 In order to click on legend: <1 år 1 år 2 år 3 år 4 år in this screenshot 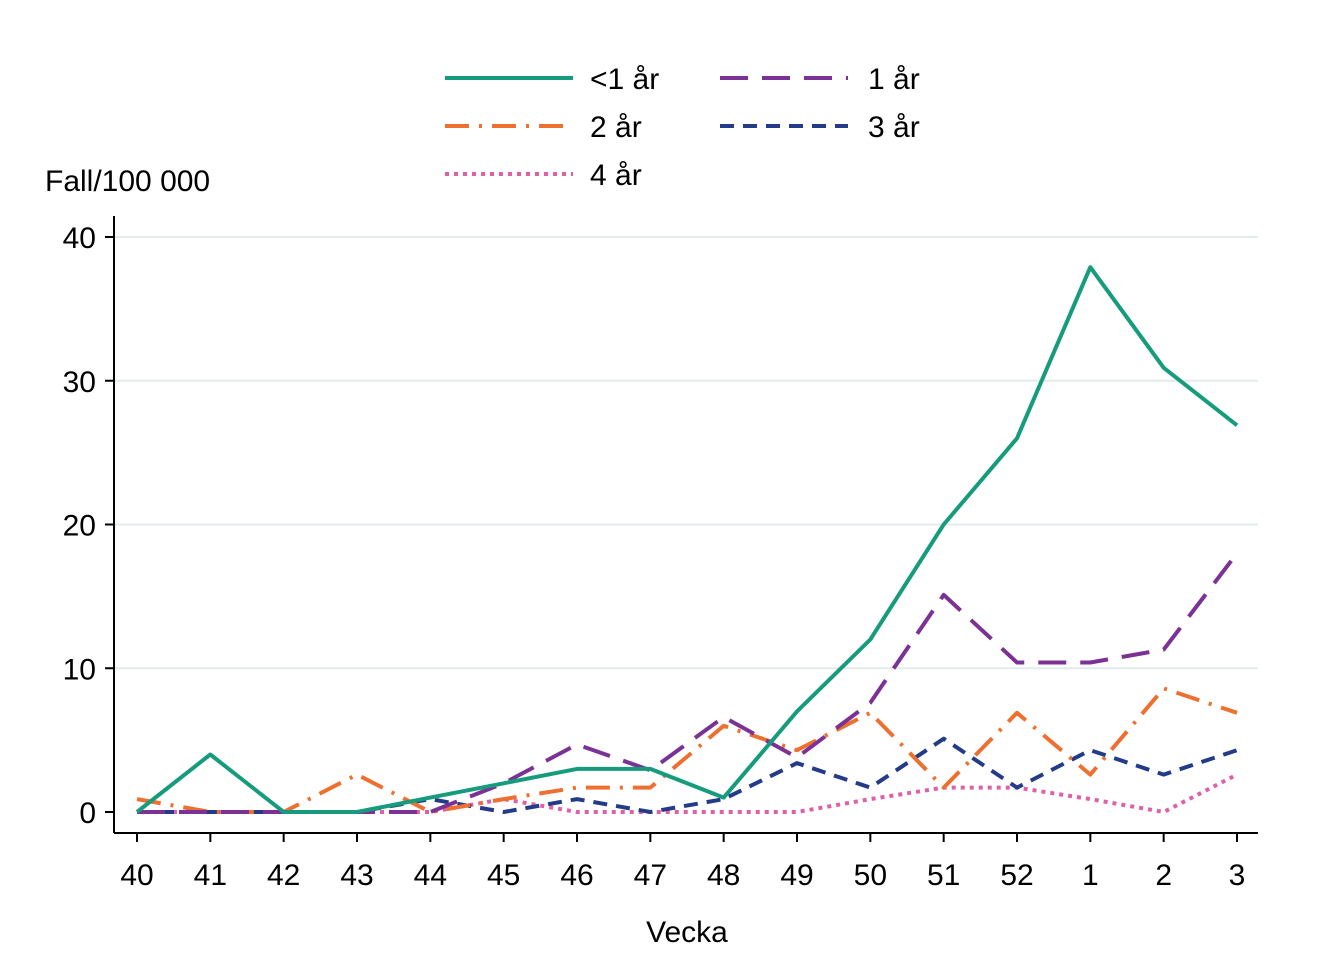, I will do `click(682, 127)`.